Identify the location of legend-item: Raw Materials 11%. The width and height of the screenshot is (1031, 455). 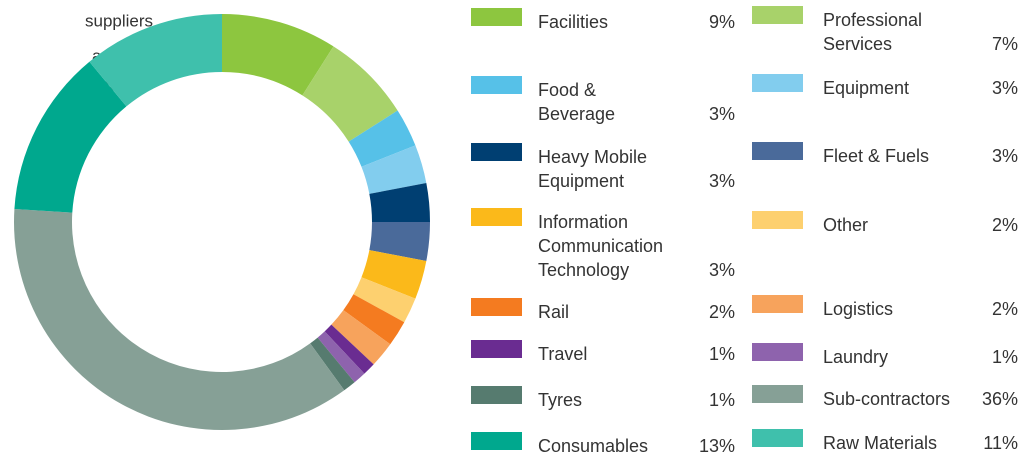
(885, 442).